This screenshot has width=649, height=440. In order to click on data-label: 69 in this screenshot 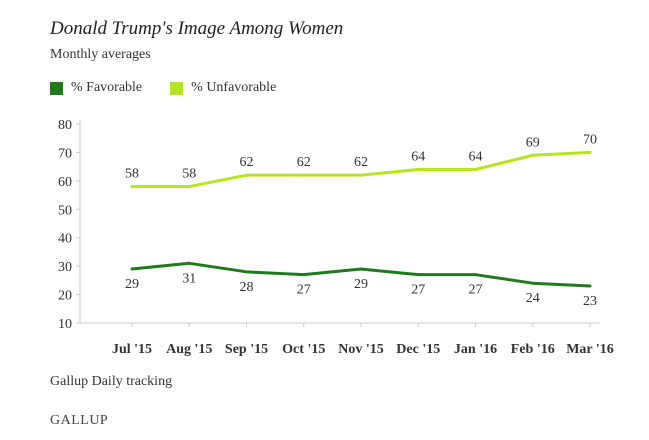, I will do `click(533, 142)`.